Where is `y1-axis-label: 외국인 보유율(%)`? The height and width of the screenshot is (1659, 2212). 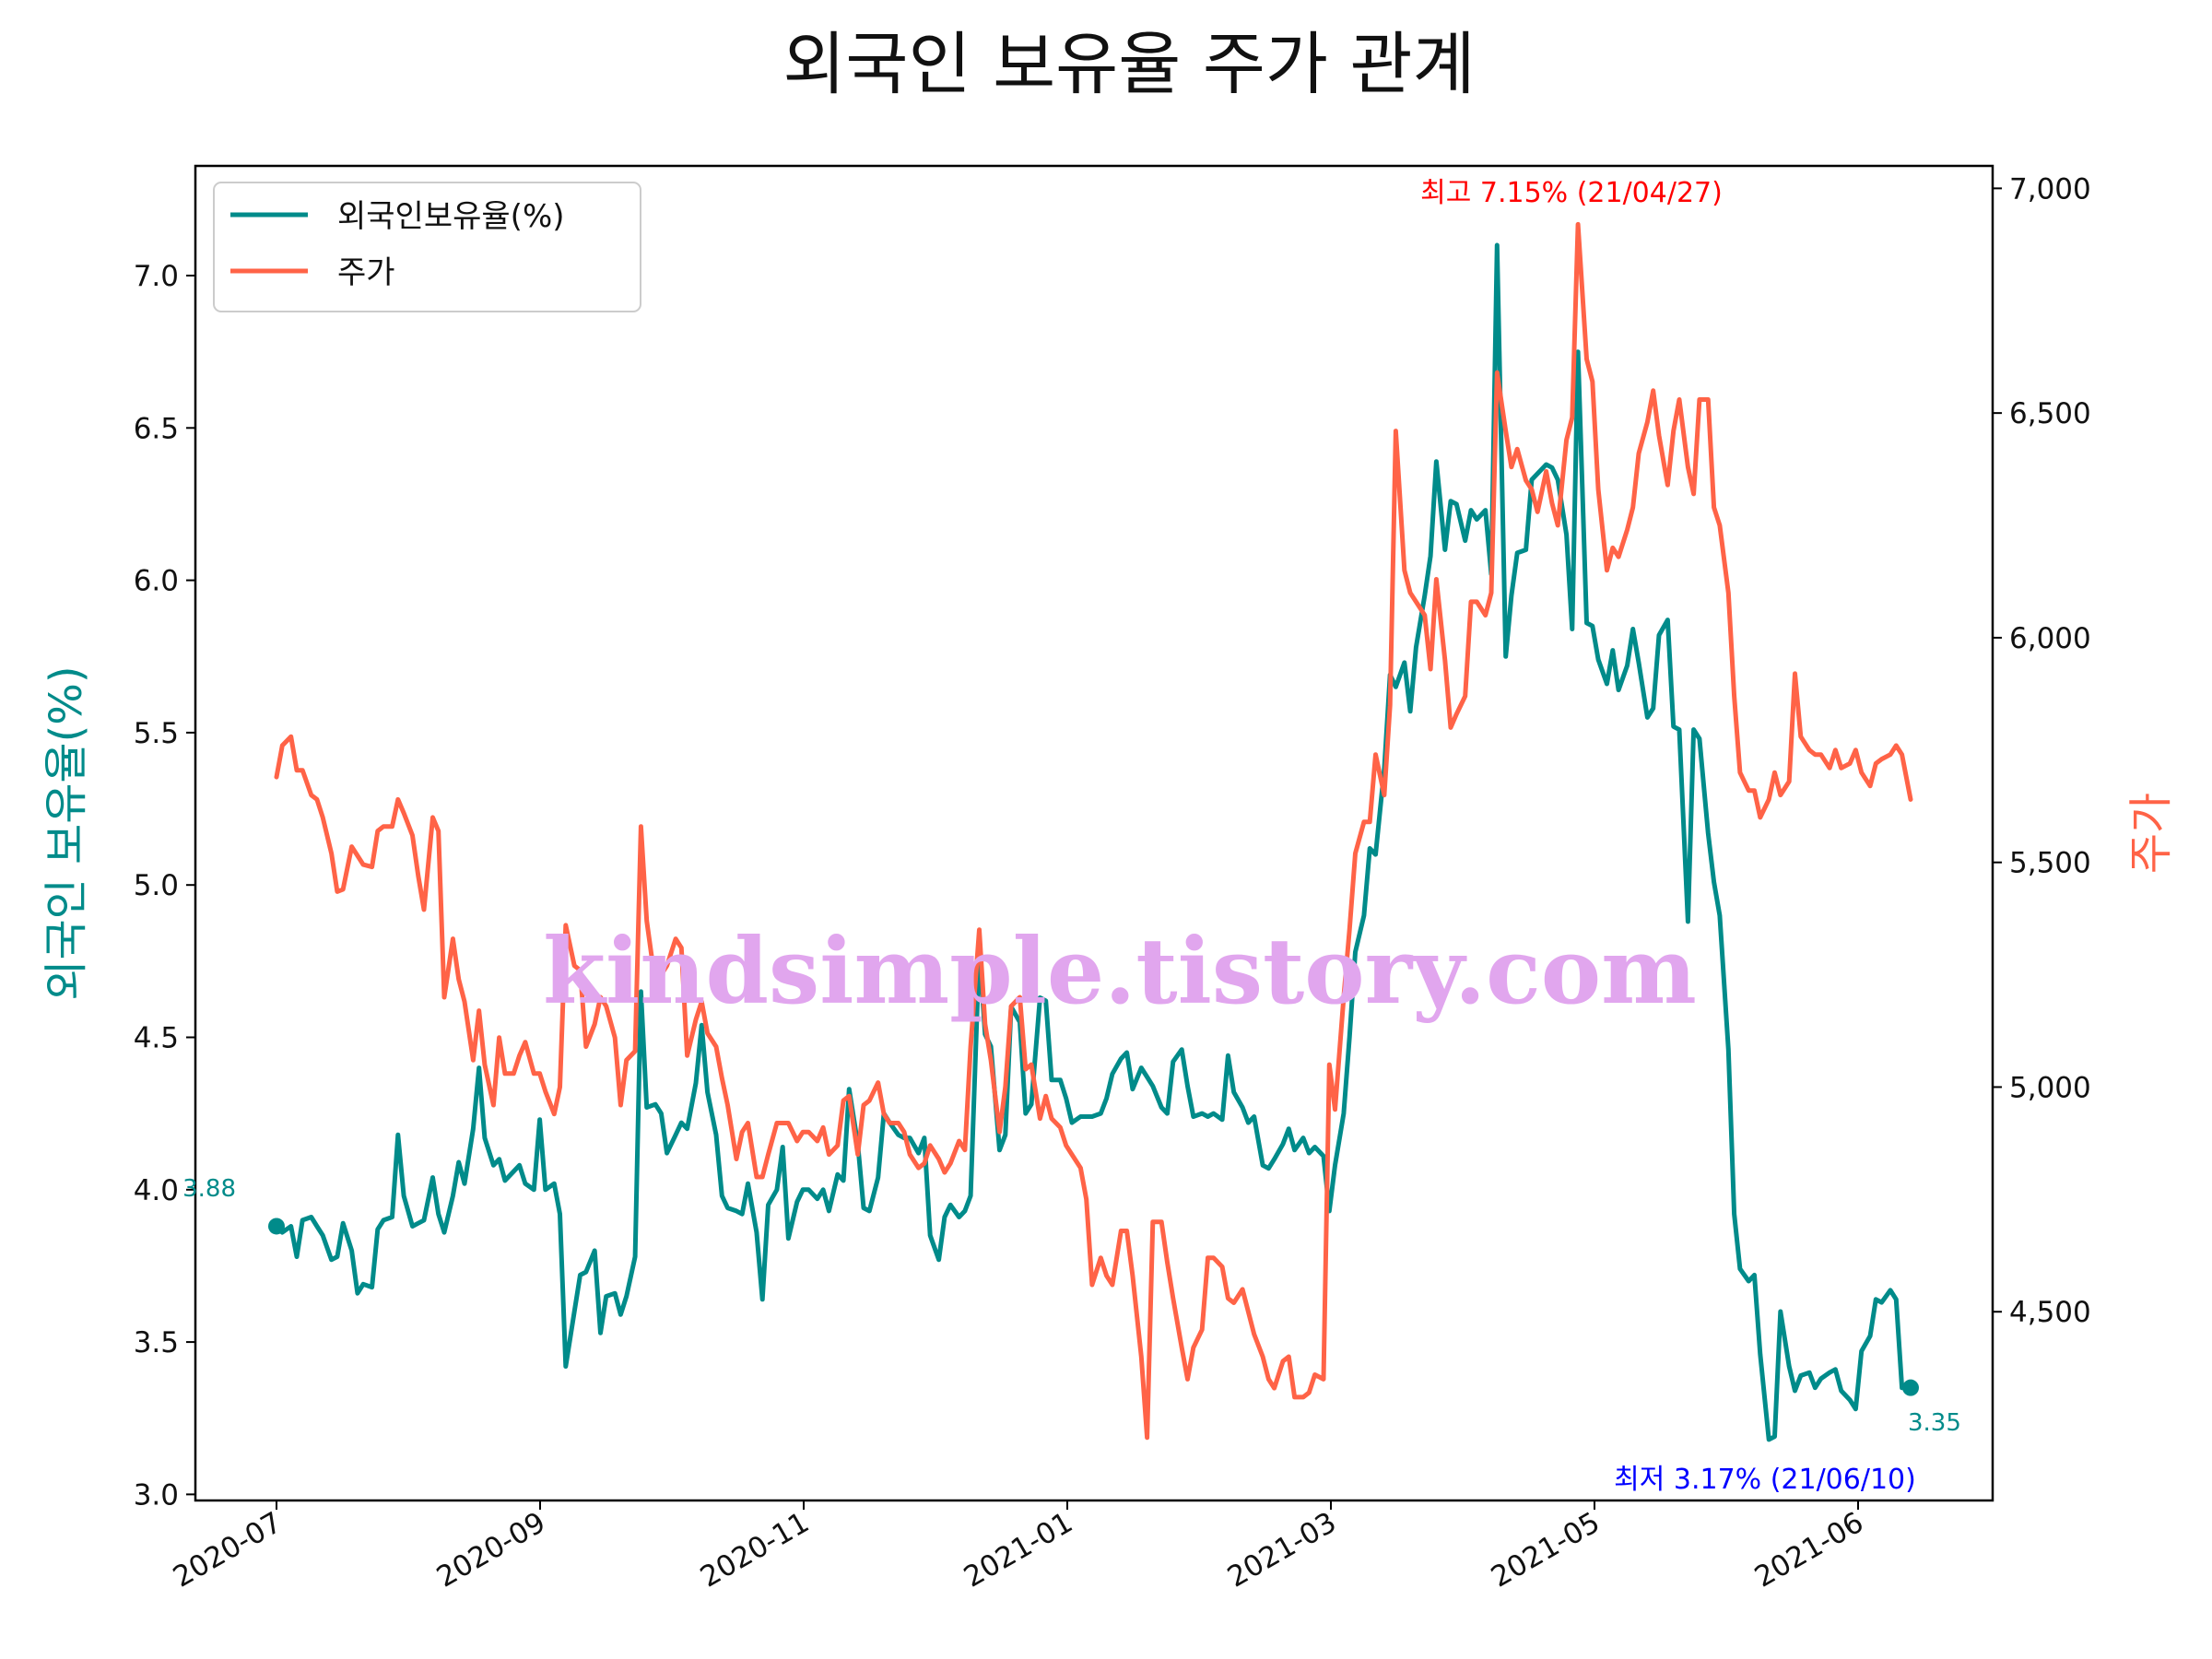 y1-axis-label: 외국인 보유율(%) is located at coordinates (66, 832).